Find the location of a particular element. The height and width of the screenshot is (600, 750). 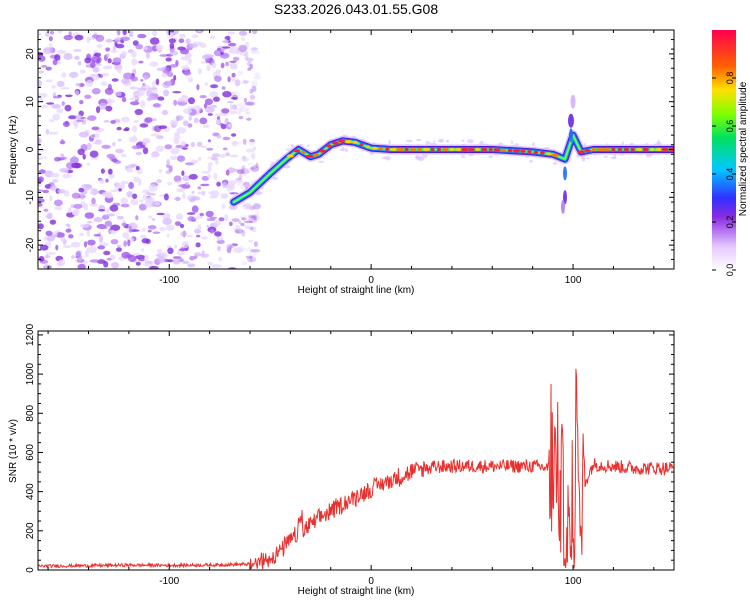

y-tick-label: 800 is located at coordinates (30, 412).